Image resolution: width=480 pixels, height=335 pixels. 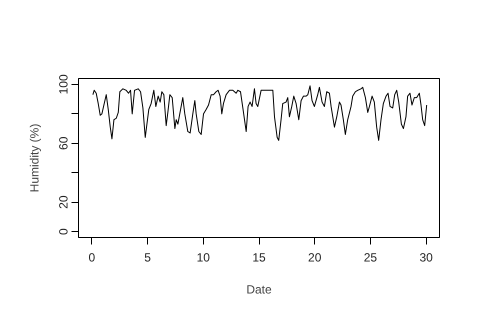 What do you see at coordinates (426, 257) in the screenshot?
I see `x-tick-label: 30` at bounding box center [426, 257].